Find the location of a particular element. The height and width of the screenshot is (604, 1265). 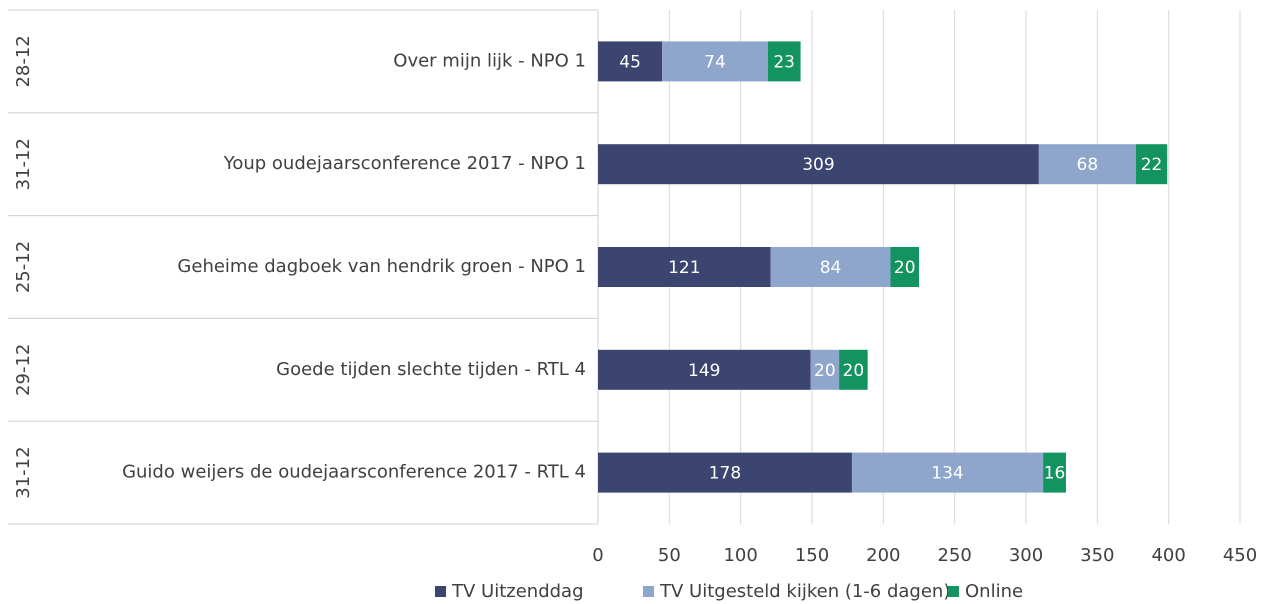

x-tick-label: 250 is located at coordinates (954, 555).